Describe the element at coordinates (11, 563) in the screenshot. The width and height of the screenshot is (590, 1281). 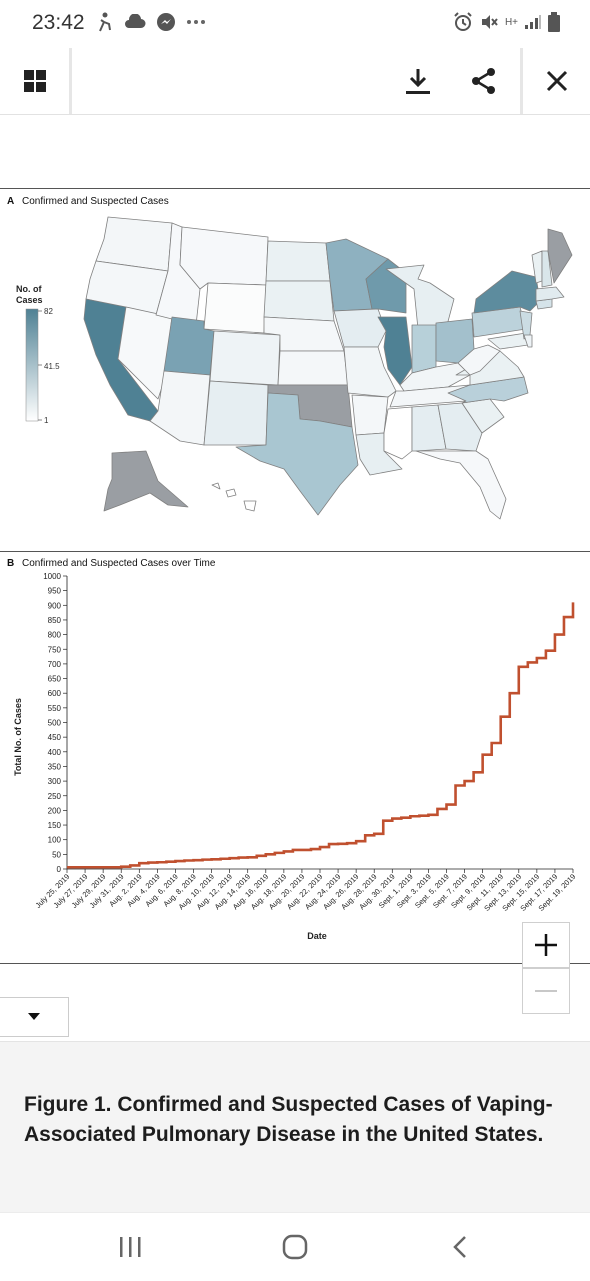
I see `panel-b-letter: B` at that location.